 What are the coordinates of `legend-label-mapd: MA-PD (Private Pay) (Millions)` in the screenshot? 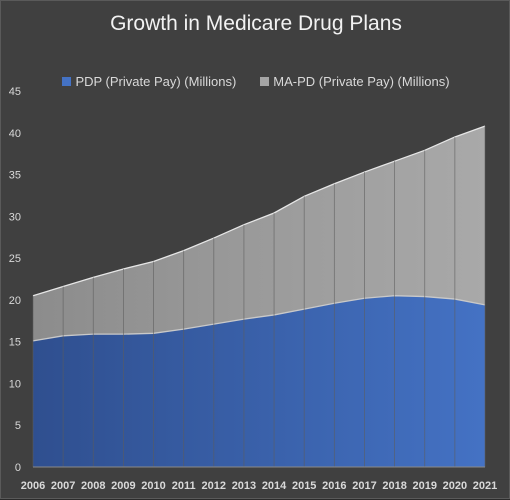 It's located at (361, 81).